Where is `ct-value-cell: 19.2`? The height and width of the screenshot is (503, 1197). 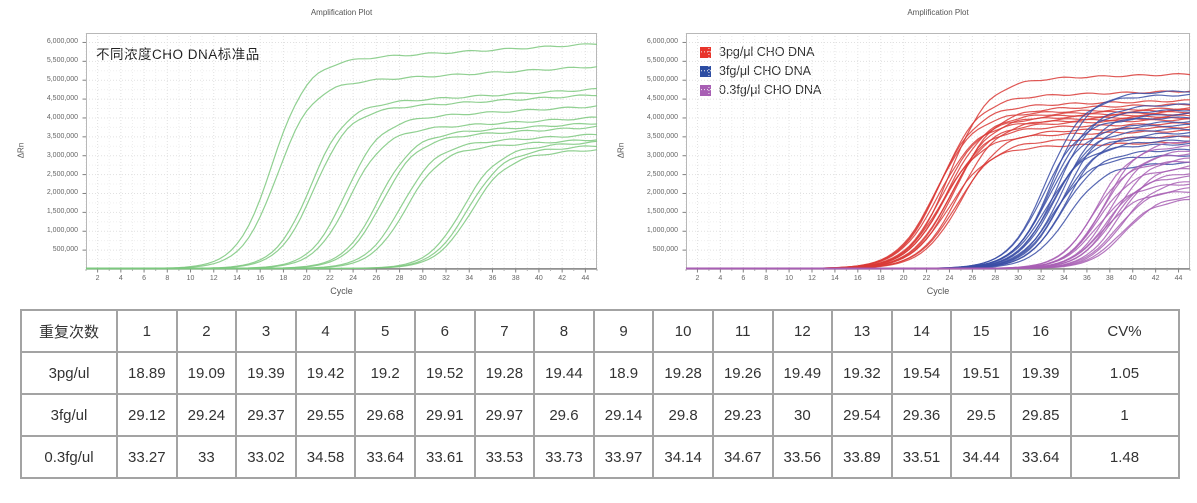
ct-value-cell: 19.2 is located at coordinates (385, 373).